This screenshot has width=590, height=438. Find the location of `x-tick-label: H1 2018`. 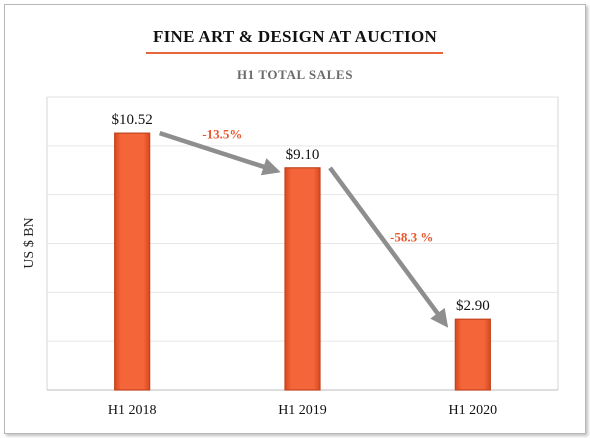

x-tick-label: H1 2018 is located at coordinates (132, 410).